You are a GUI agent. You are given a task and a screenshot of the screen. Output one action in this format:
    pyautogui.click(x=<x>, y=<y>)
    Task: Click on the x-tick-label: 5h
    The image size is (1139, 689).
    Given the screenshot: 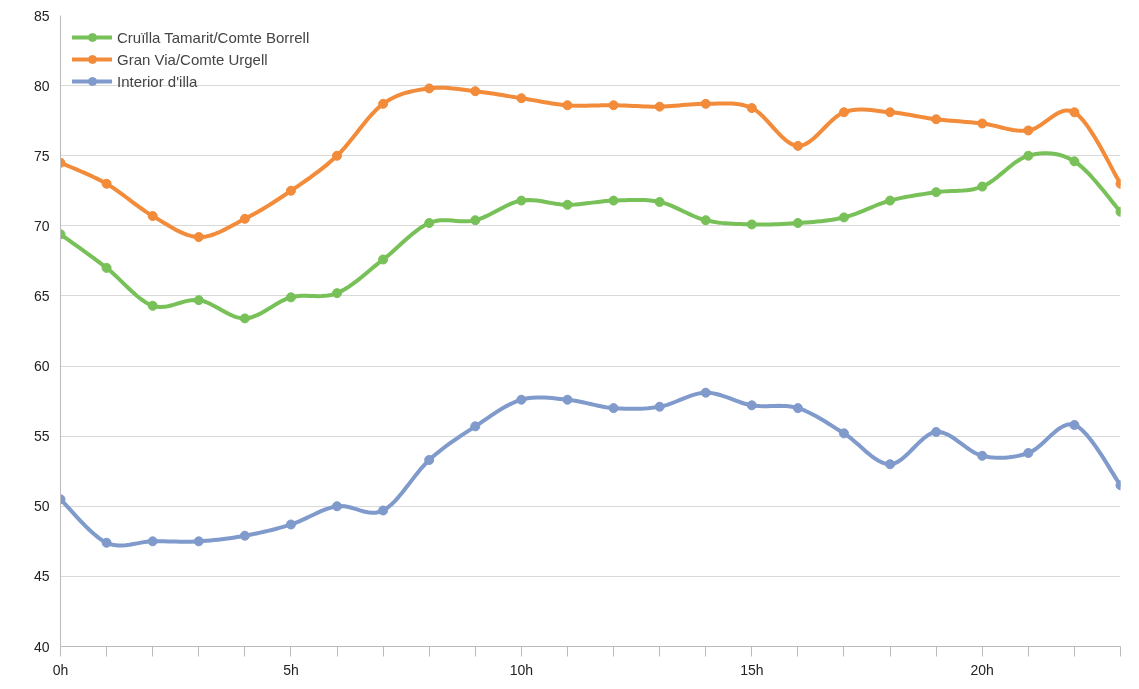 What is the action you would take?
    pyautogui.click(x=291, y=669)
    